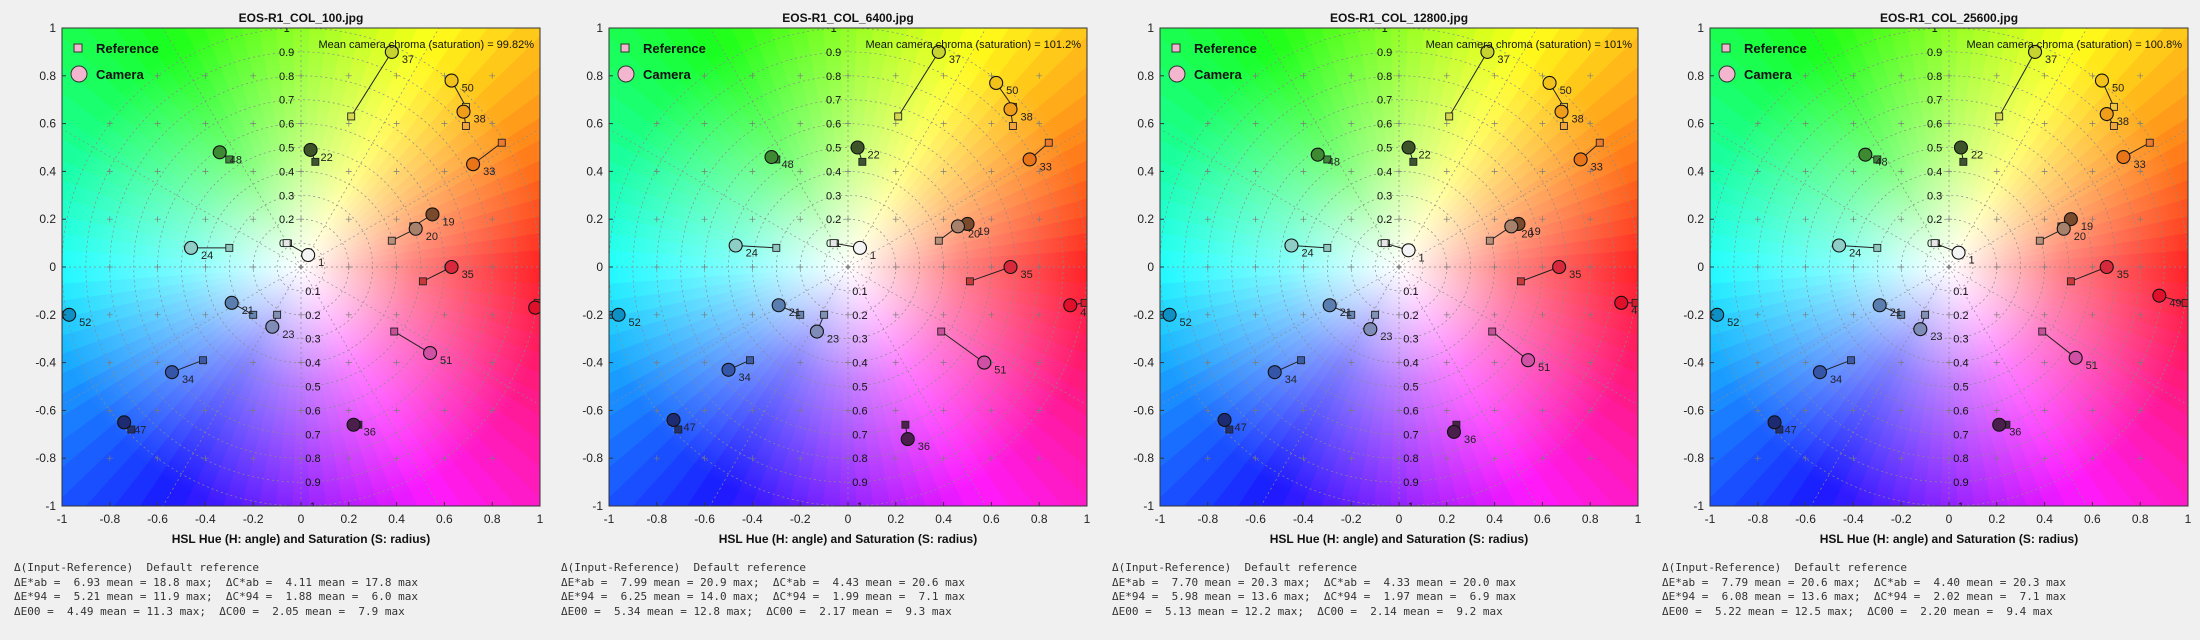 The height and width of the screenshot is (640, 2200). I want to click on ring-label: 0.4, so click(859, 364).